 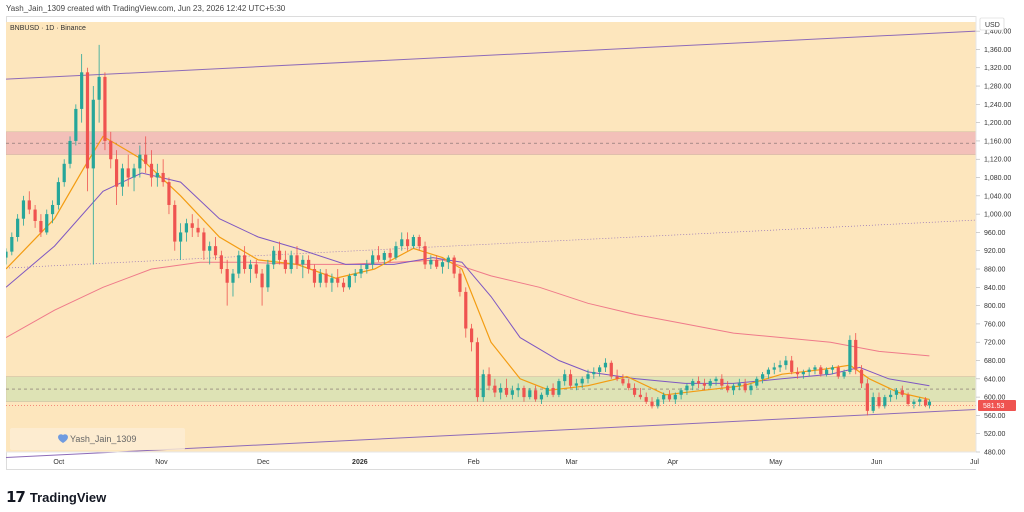 What do you see at coordinates (56, 497) in the screenshot?
I see `tradingview-logo: 17 TradingView` at bounding box center [56, 497].